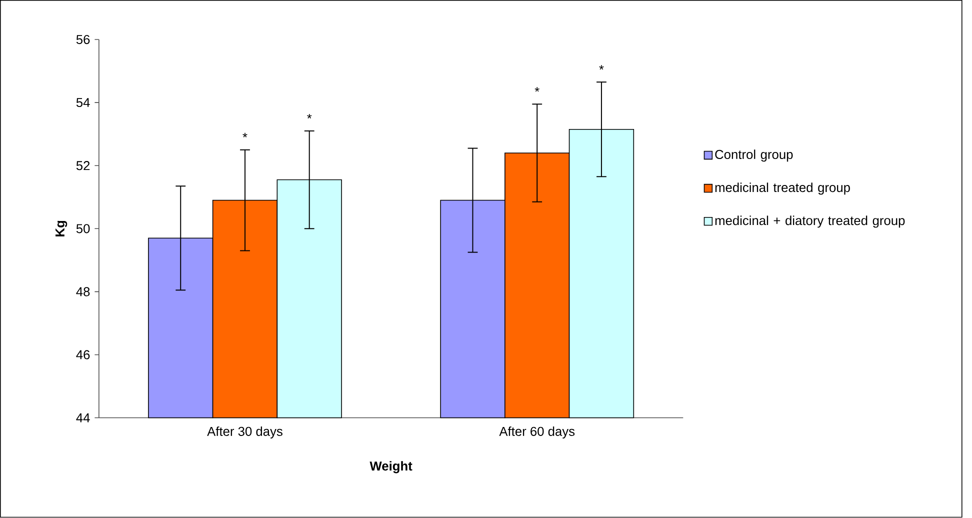  What do you see at coordinates (83, 291) in the screenshot?
I see `y-tick-label: 48` at bounding box center [83, 291].